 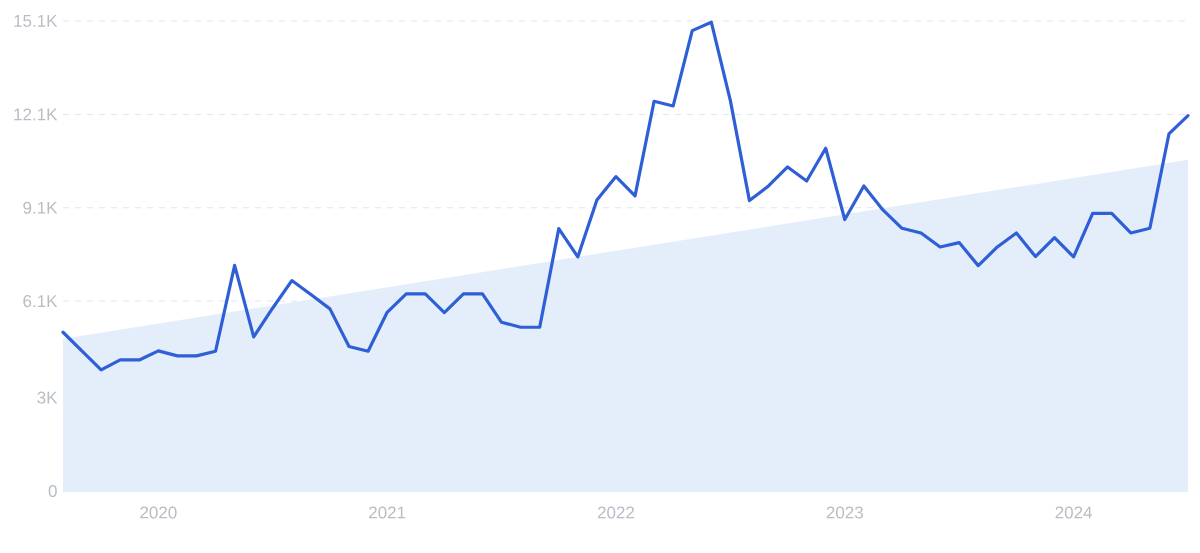 What do you see at coordinates (40, 301) in the screenshot?
I see `y-tick-label: 6.1K` at bounding box center [40, 301].